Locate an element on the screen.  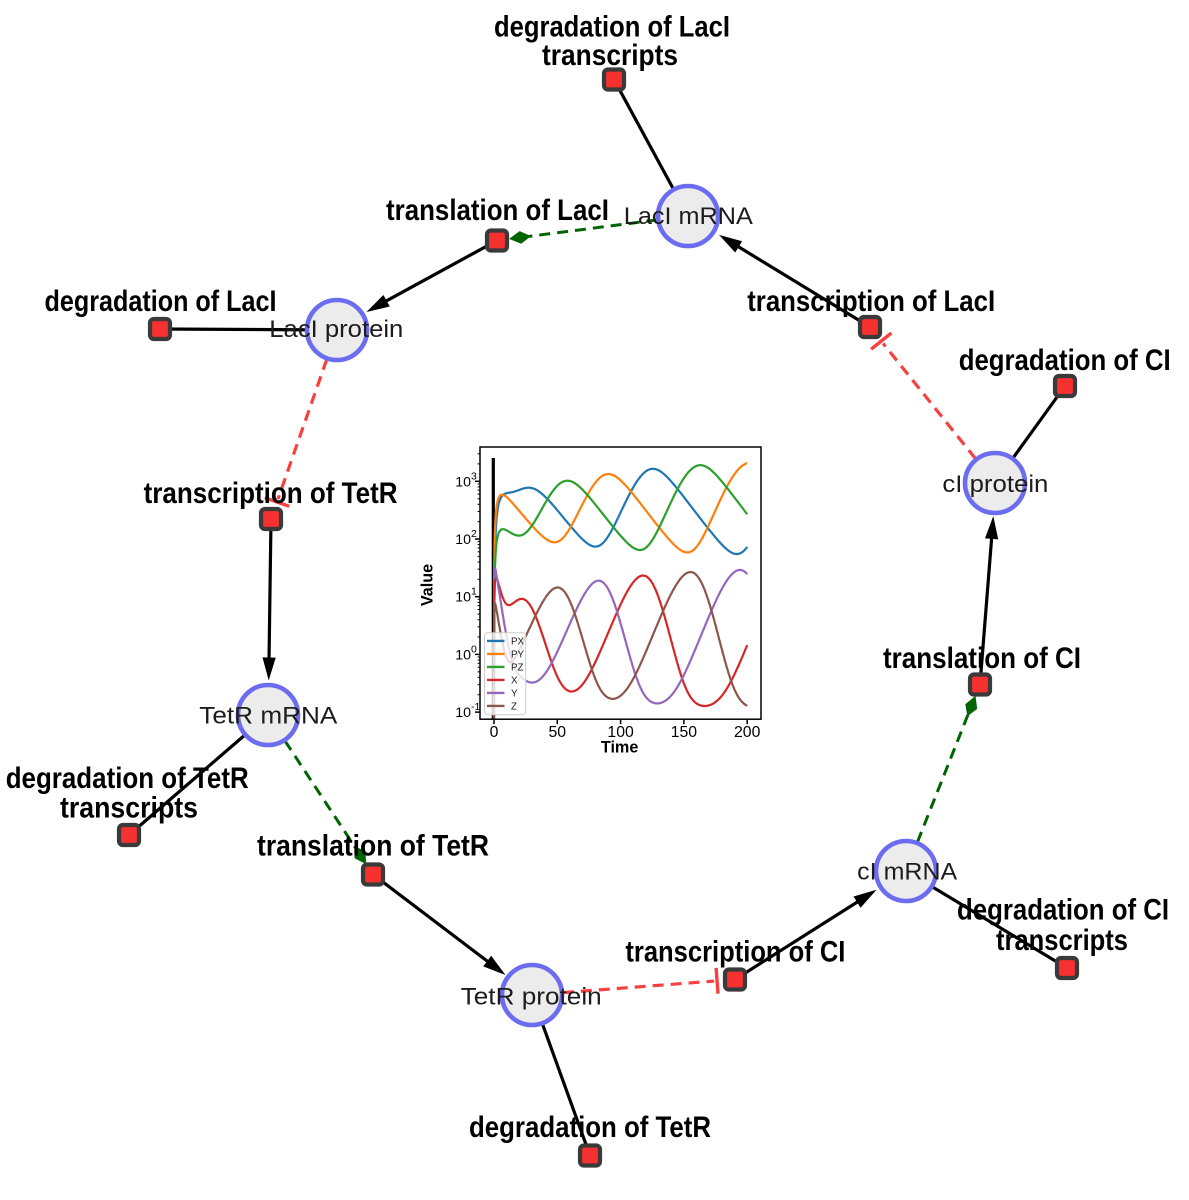
svg-text: 1 is located at coordinates (474, 592).